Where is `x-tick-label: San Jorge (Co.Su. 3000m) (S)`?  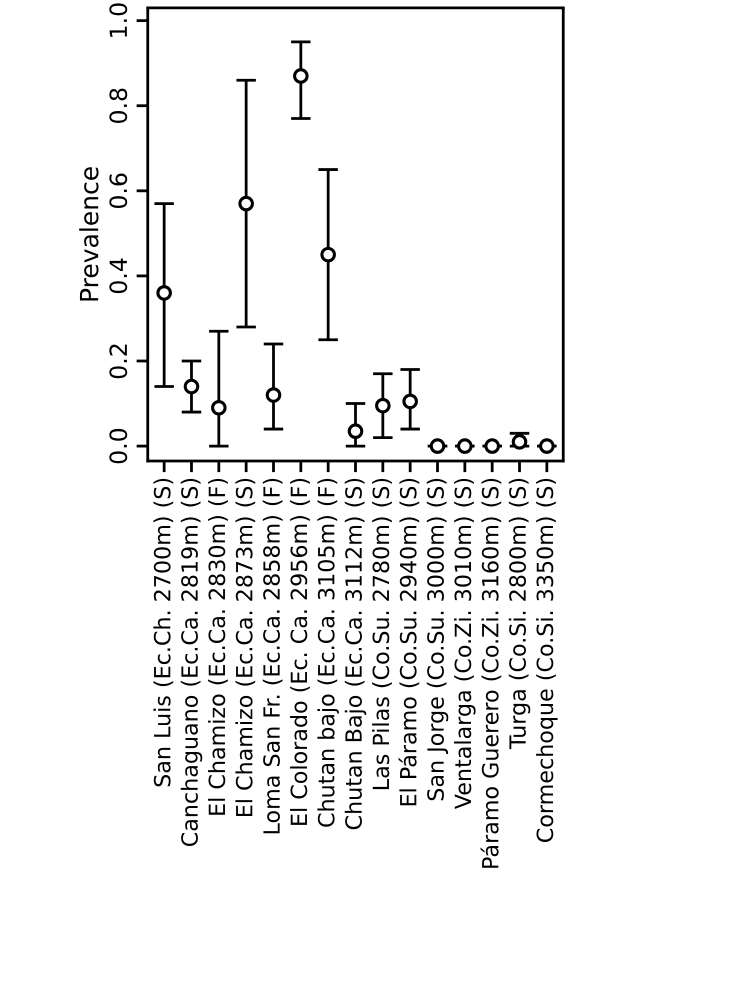
x-tick-label: San Jorge (Co.Su. 3000m) (S) is located at coordinates (437, 639).